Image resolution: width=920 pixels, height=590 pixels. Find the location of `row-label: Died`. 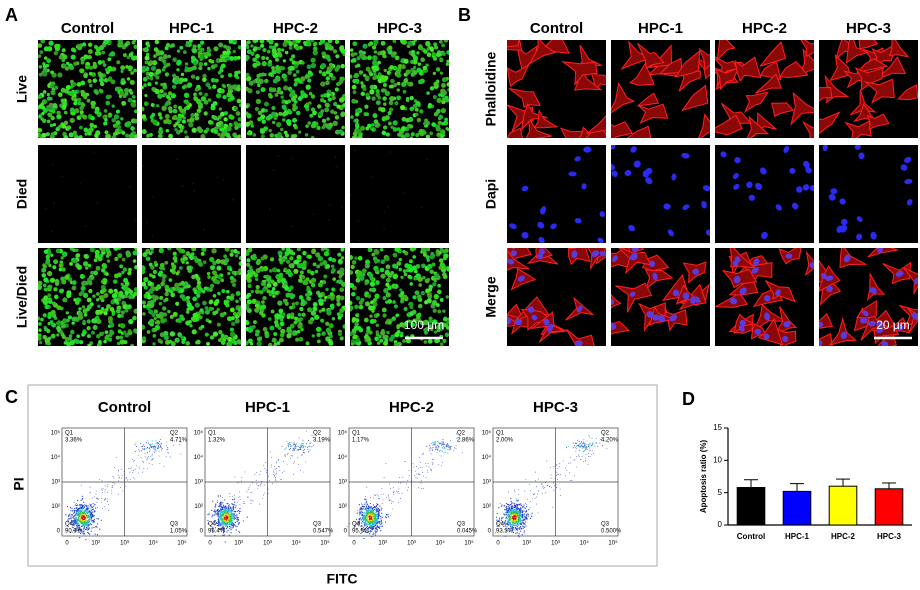

row-label: Died is located at coordinates (22, 194).